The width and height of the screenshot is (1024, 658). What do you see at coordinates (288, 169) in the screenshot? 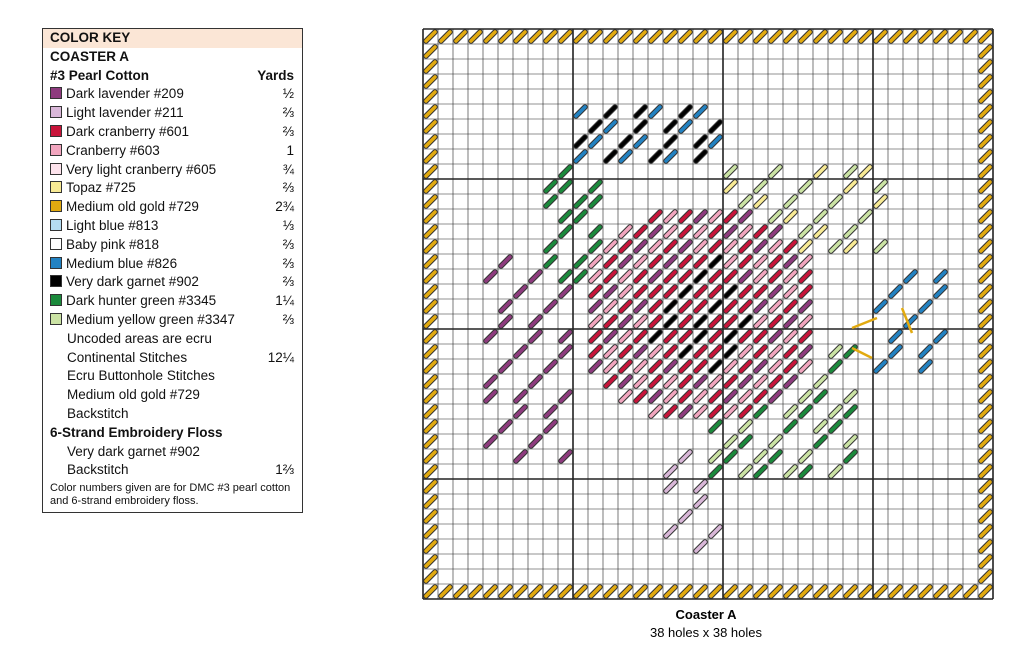
I see `yards: ¾` at bounding box center [288, 169].